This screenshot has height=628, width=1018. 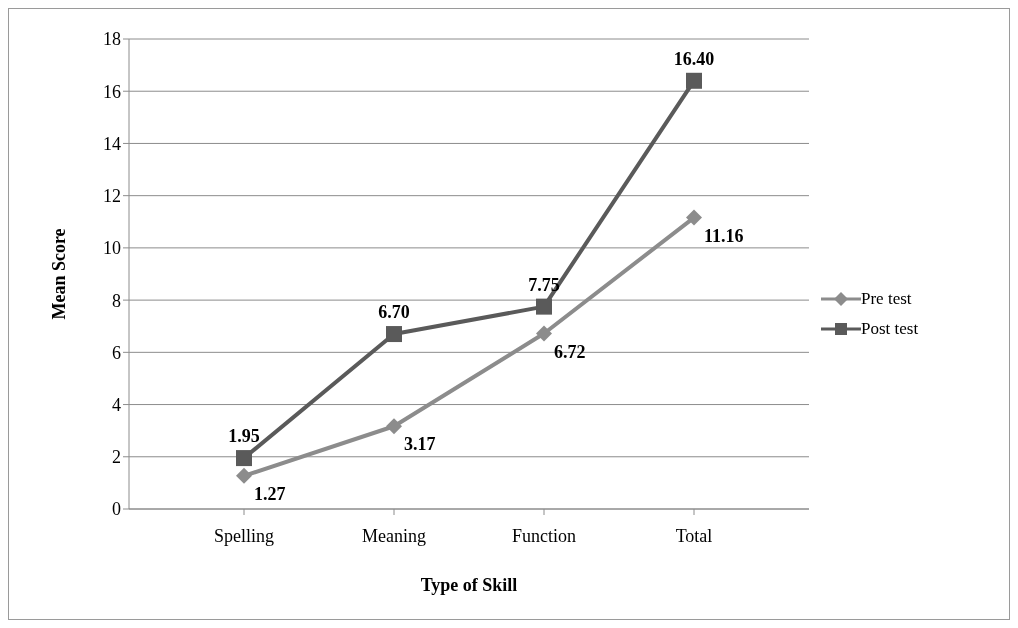 I want to click on data-label: 6.72, so click(x=570, y=351).